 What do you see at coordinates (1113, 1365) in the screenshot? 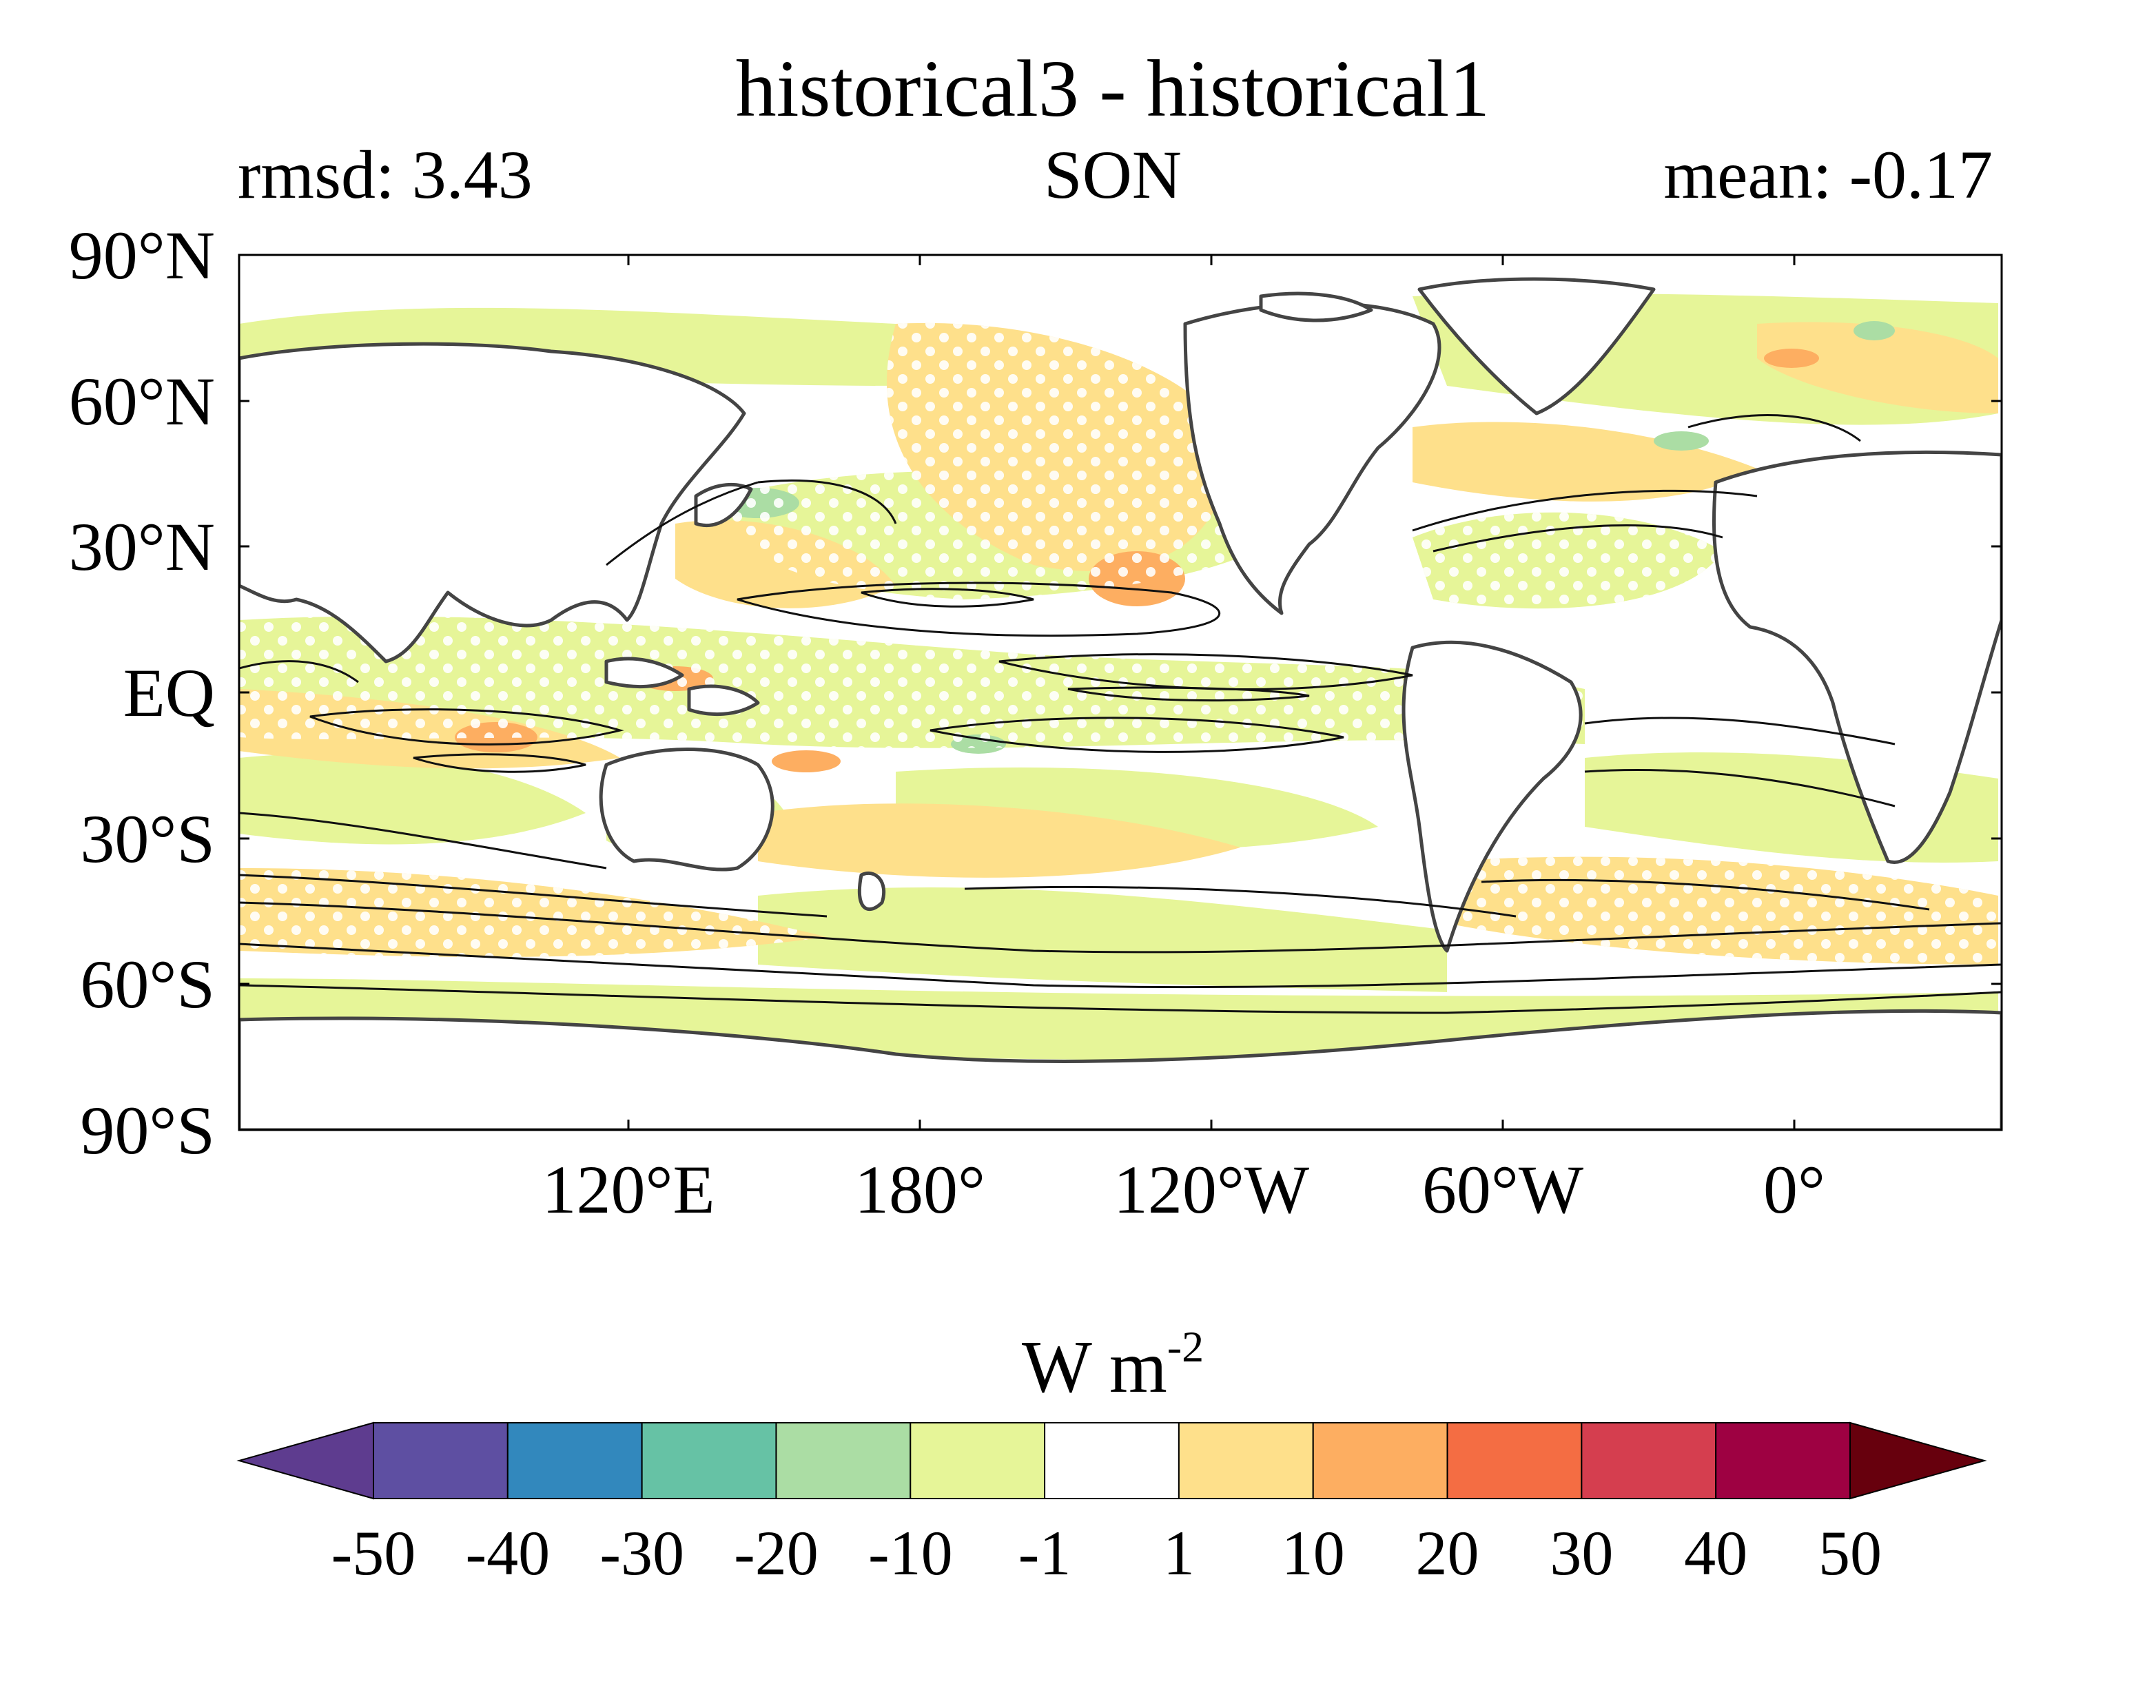
I see `colorbar-units: W m-2` at bounding box center [1113, 1365].